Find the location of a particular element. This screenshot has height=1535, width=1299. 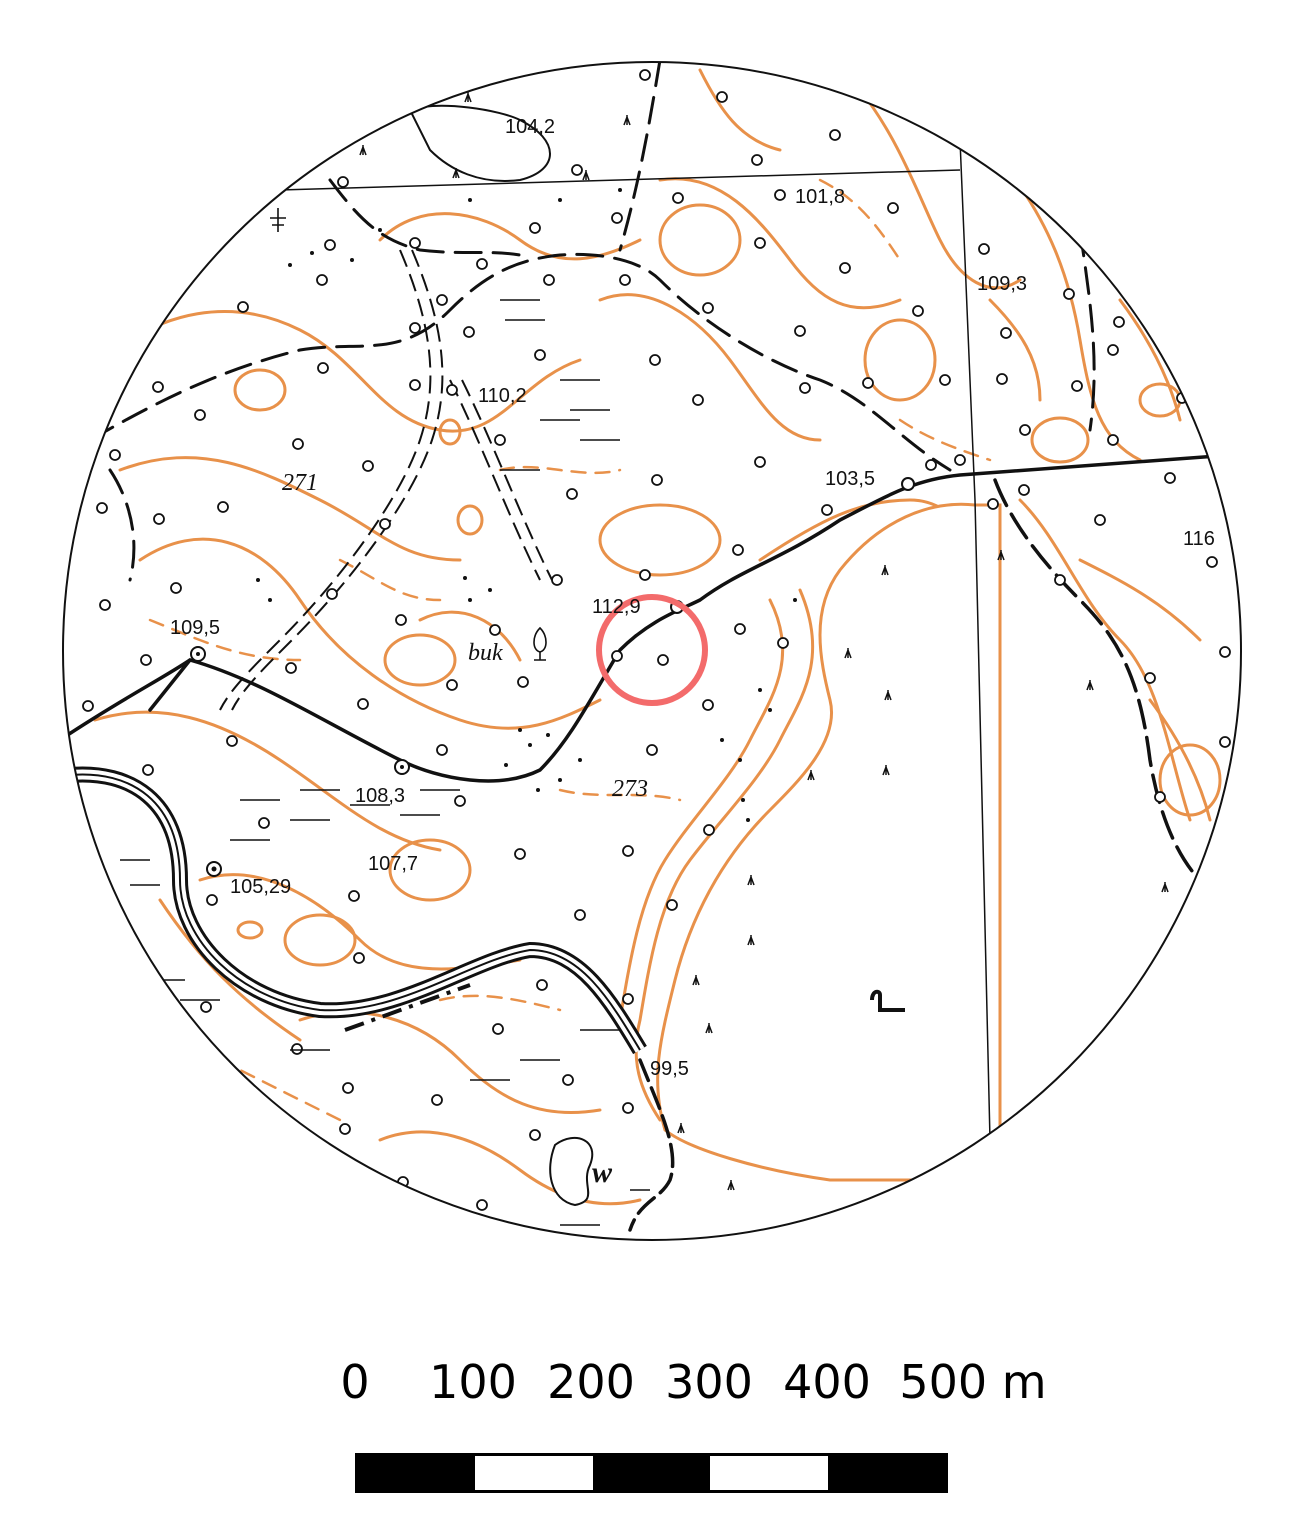

elevation-label: 109,5 is located at coordinates (195, 628).